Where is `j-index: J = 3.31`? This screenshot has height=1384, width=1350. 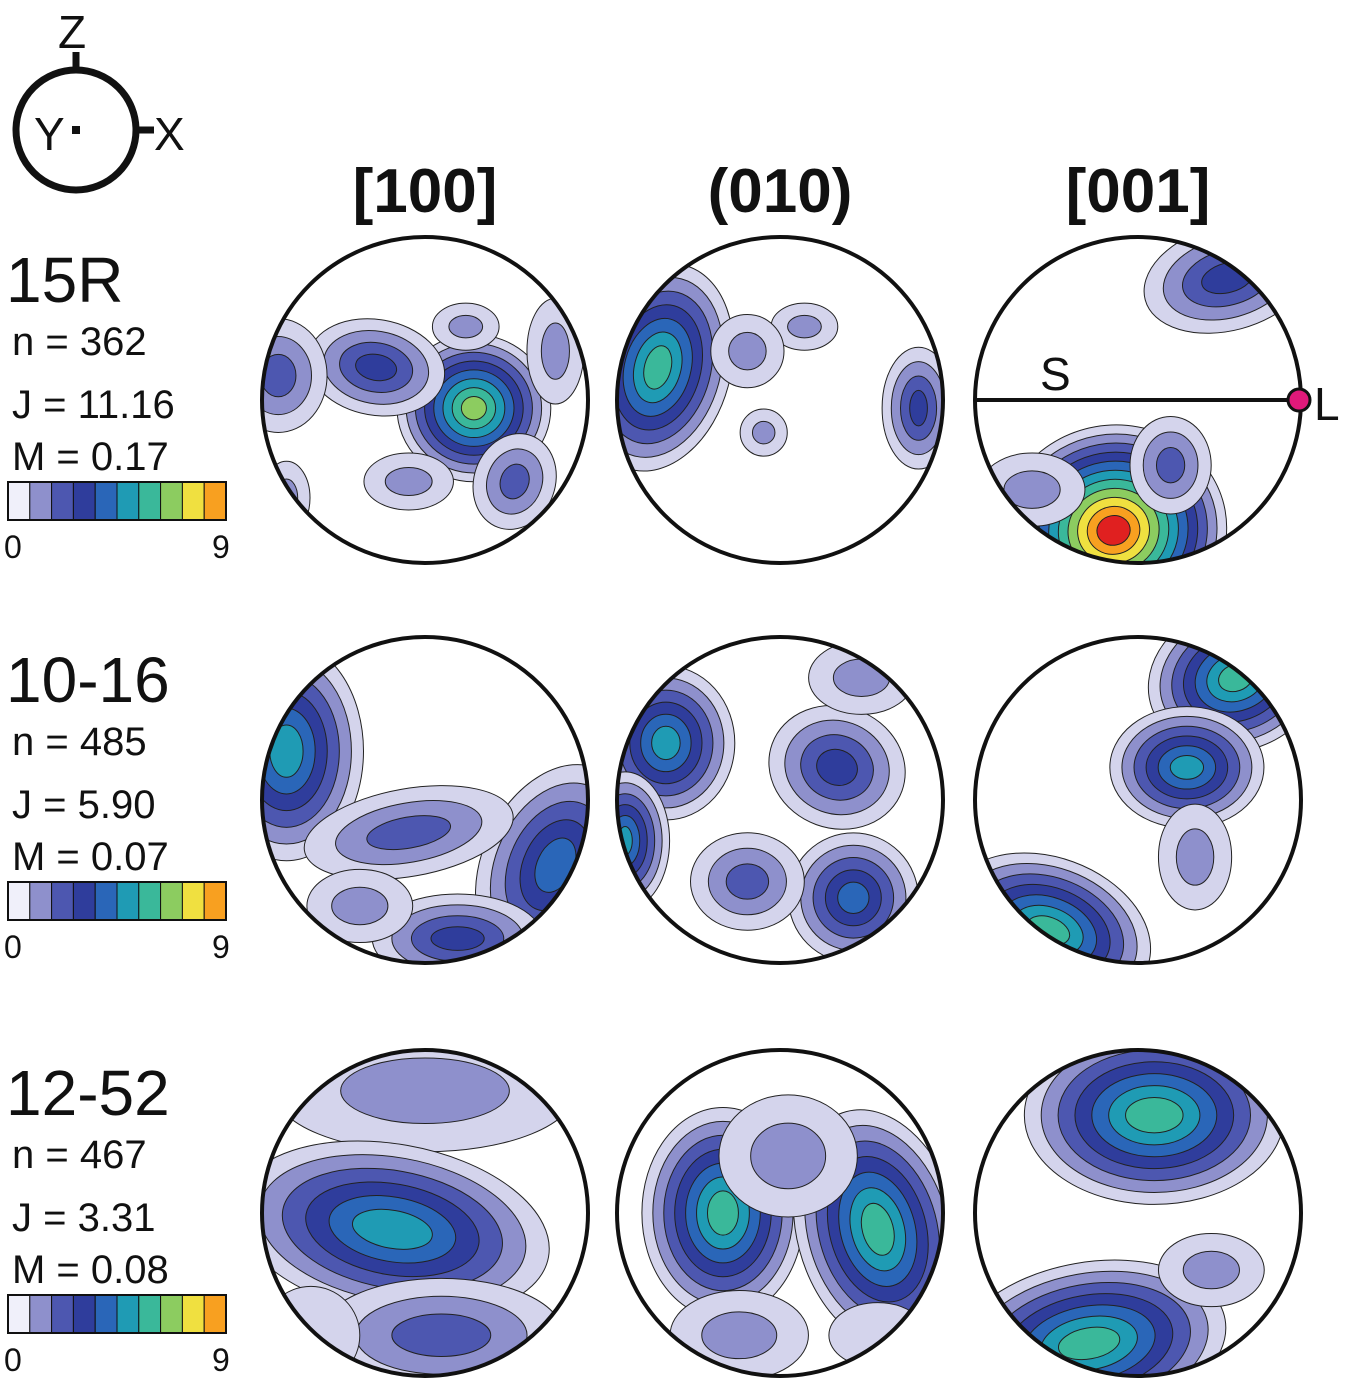 j-index: J = 3.31 is located at coordinates (83, 1218).